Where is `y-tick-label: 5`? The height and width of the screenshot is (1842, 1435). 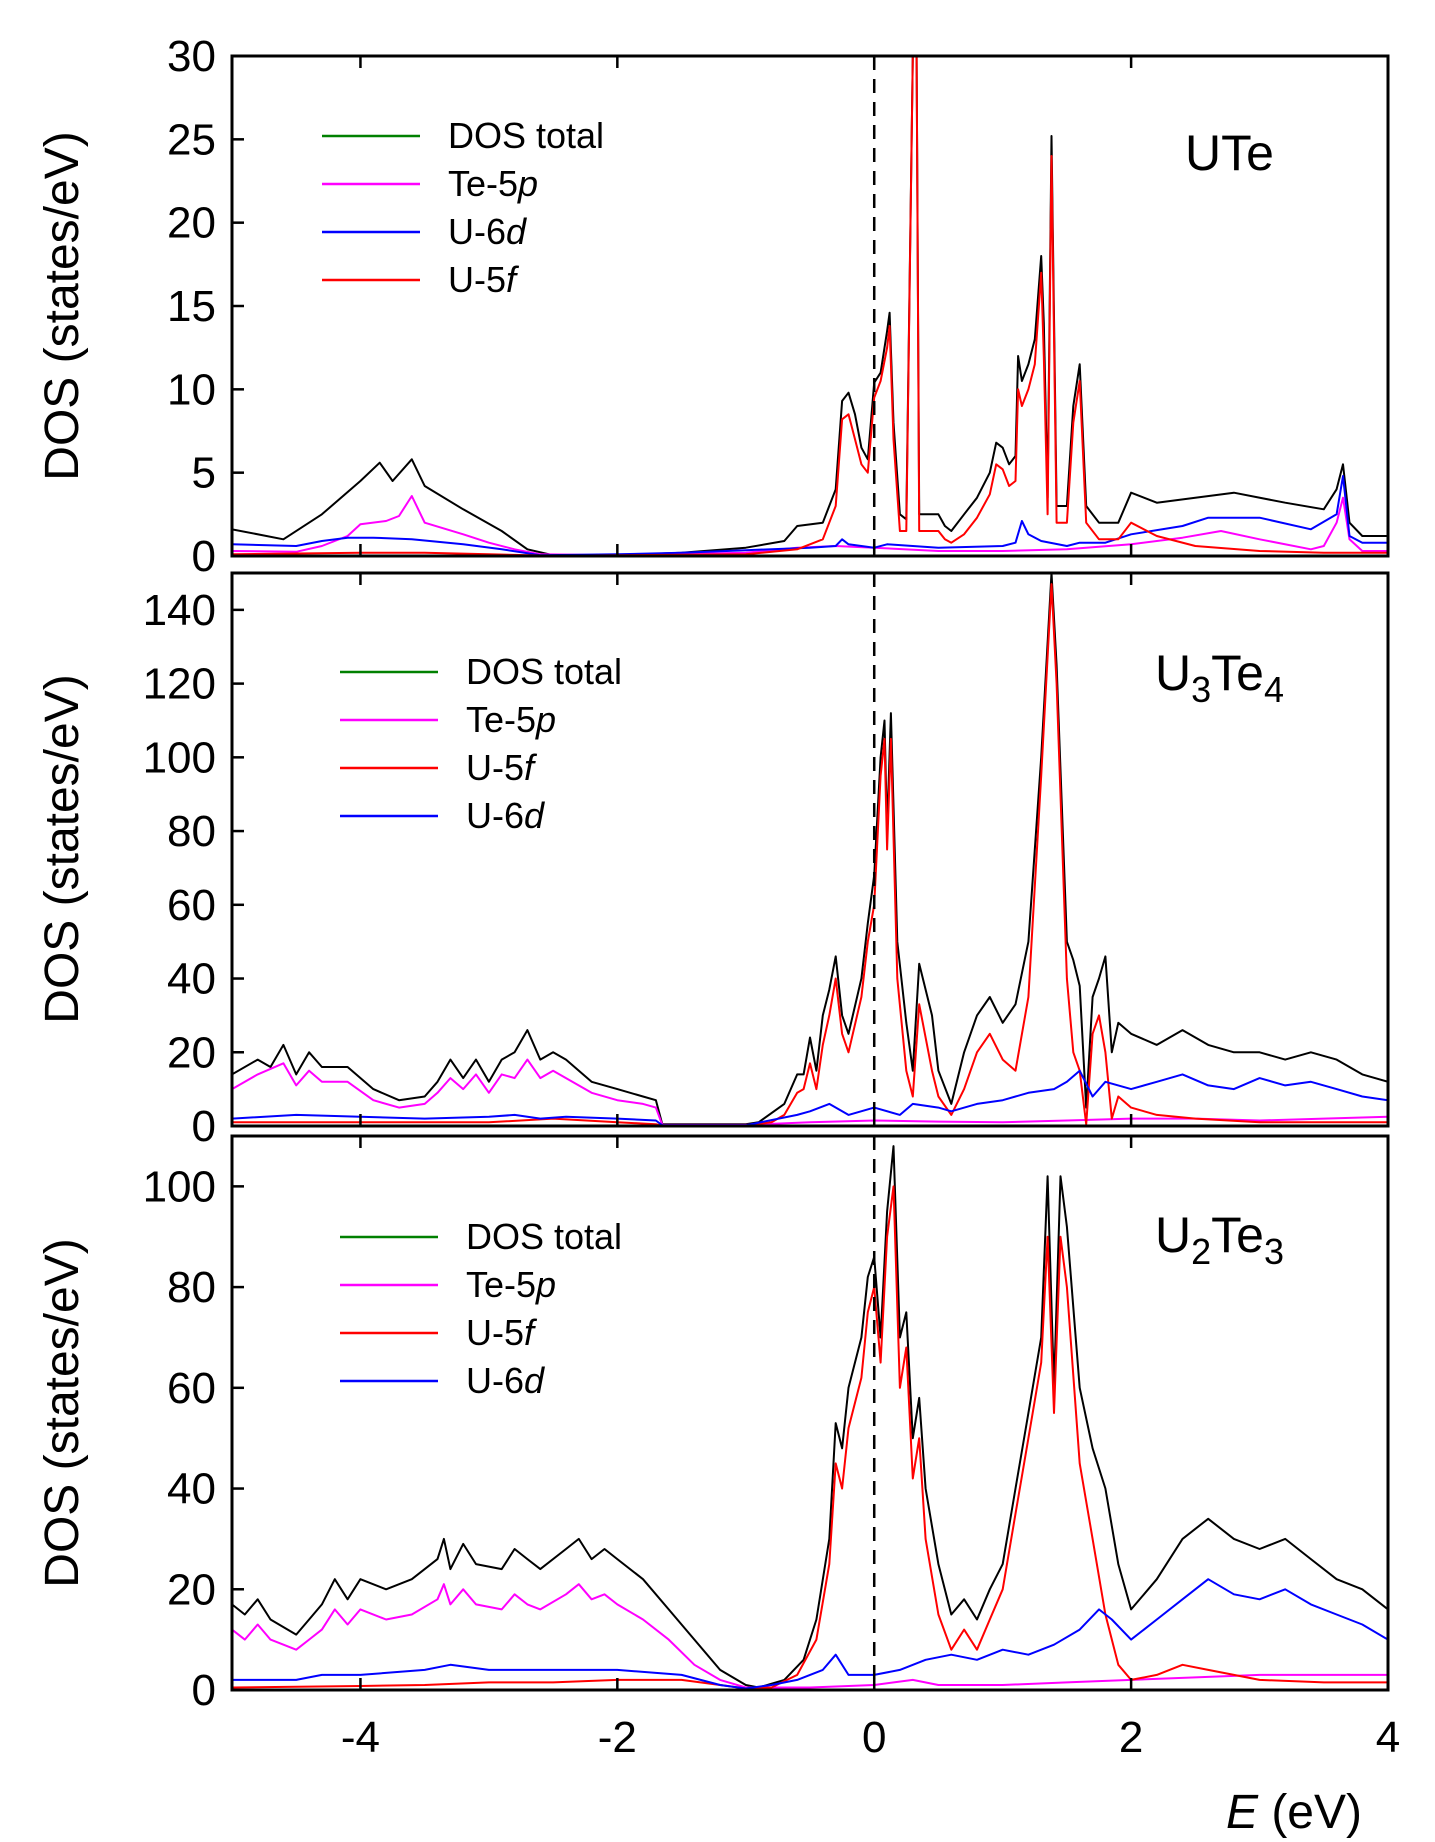
y-tick-label: 5 is located at coordinates (204, 473).